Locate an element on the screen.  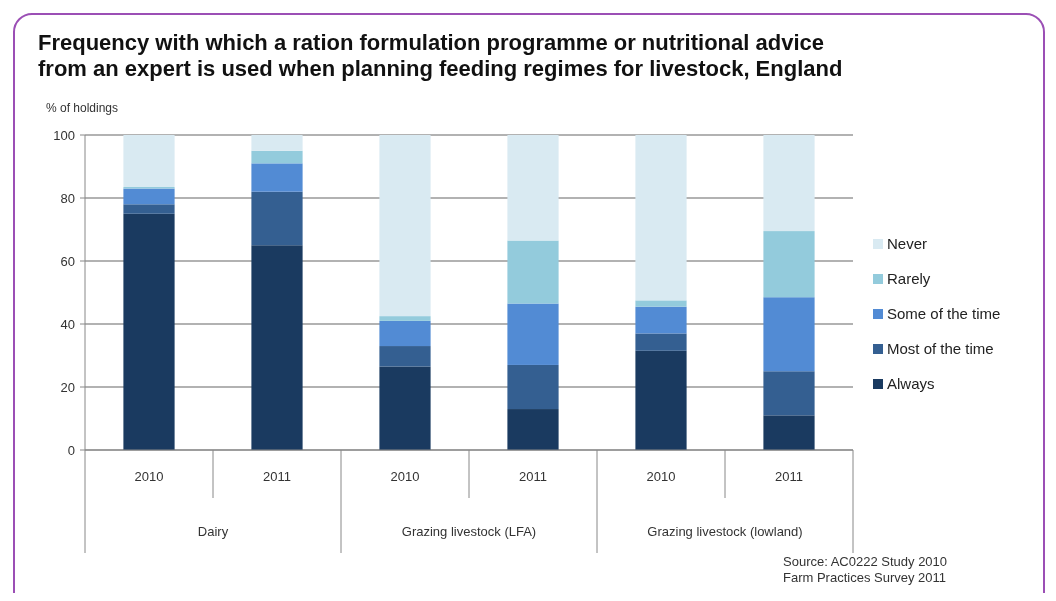
y-tick-label: 60 is located at coordinates (67, 261).